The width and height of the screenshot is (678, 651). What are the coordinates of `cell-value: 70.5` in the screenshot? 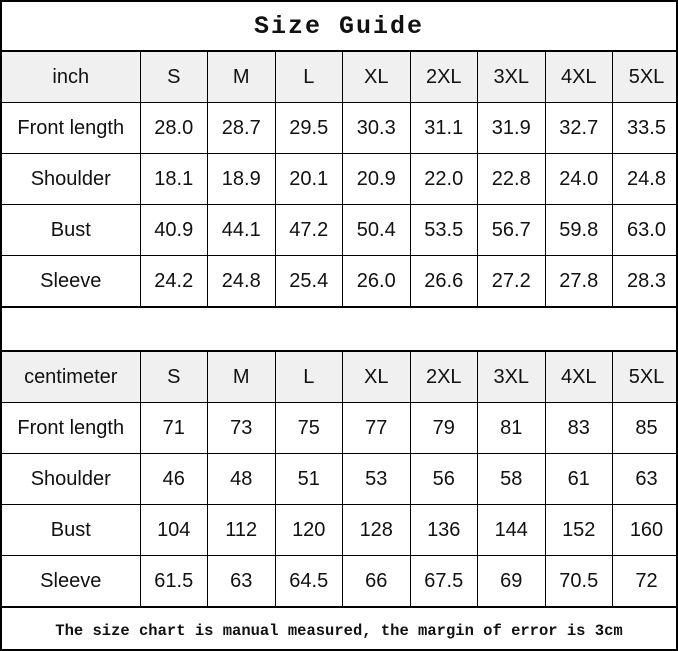 It's located at (579, 580).